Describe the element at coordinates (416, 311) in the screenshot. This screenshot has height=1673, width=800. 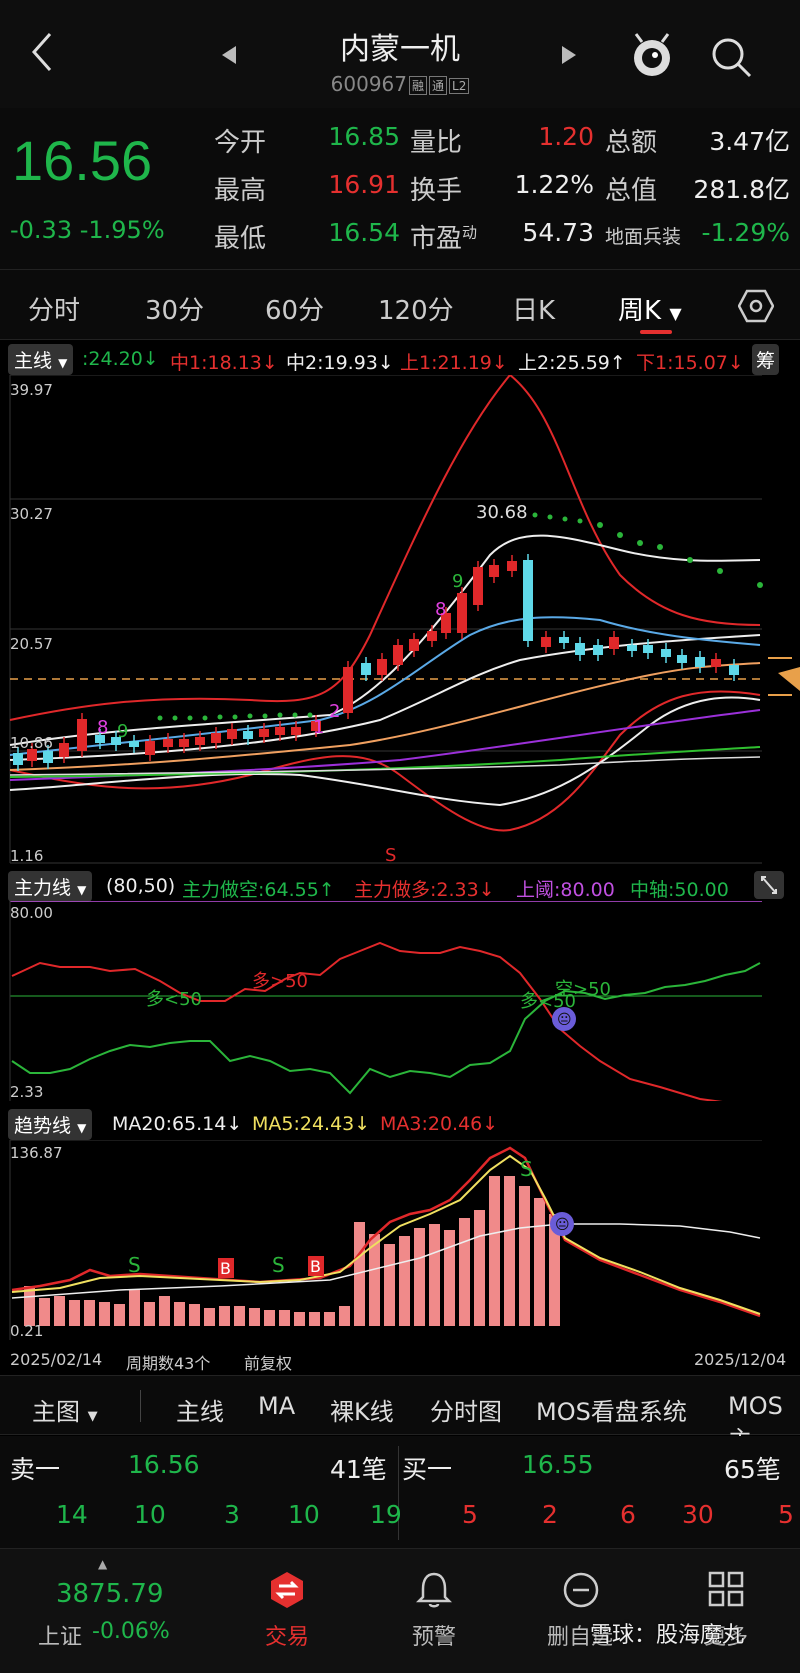
I see `tab-120min: 120分` at that location.